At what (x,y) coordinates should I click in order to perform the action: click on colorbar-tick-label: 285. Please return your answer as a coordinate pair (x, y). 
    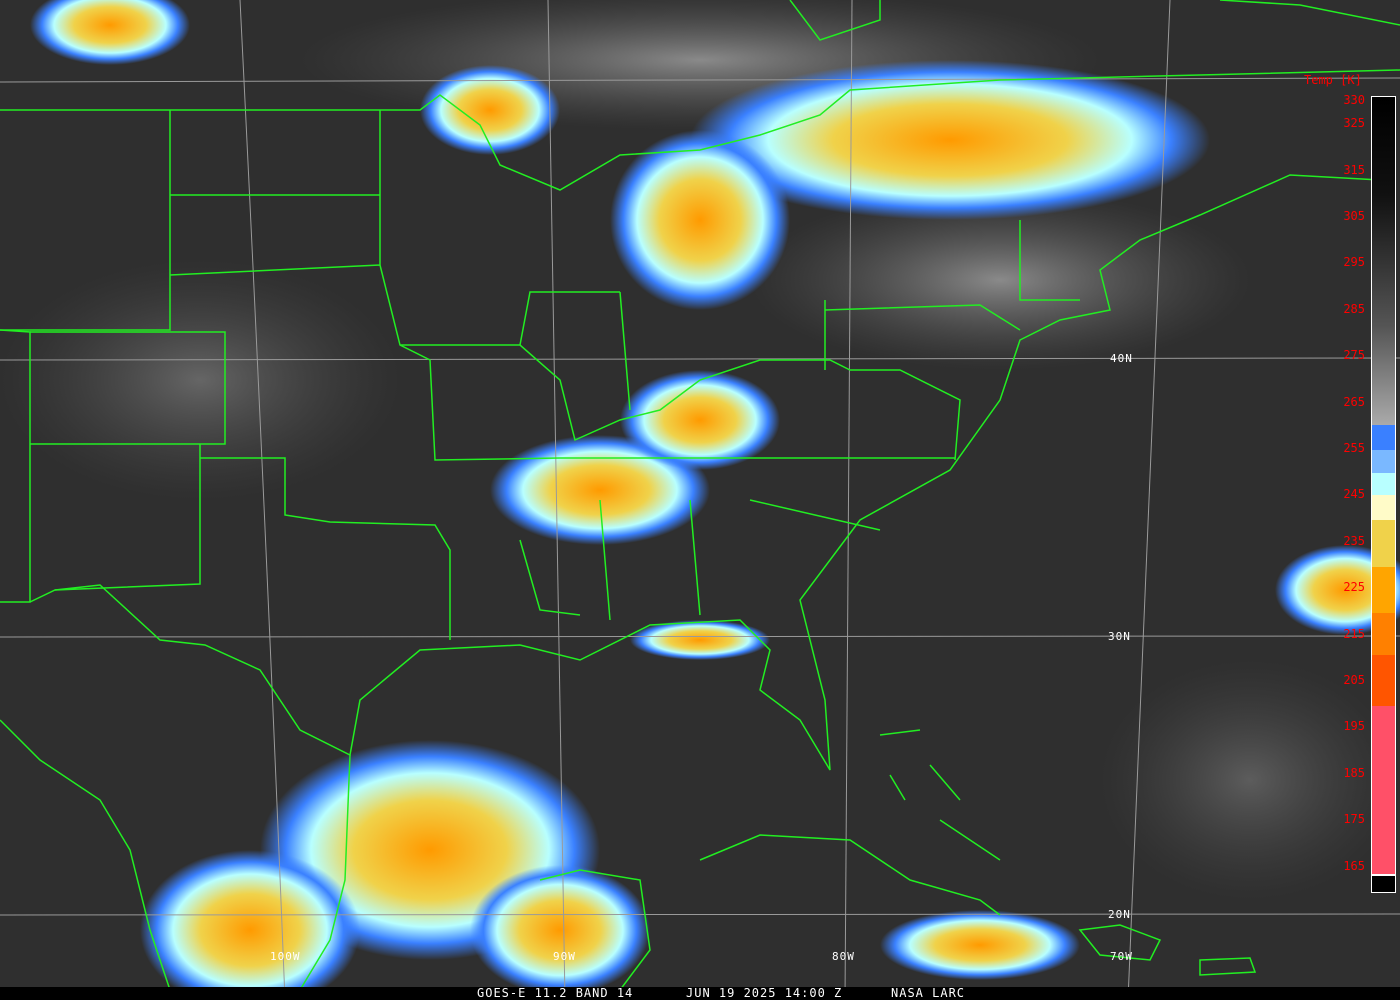
    Looking at the image, I should click on (1354, 308).